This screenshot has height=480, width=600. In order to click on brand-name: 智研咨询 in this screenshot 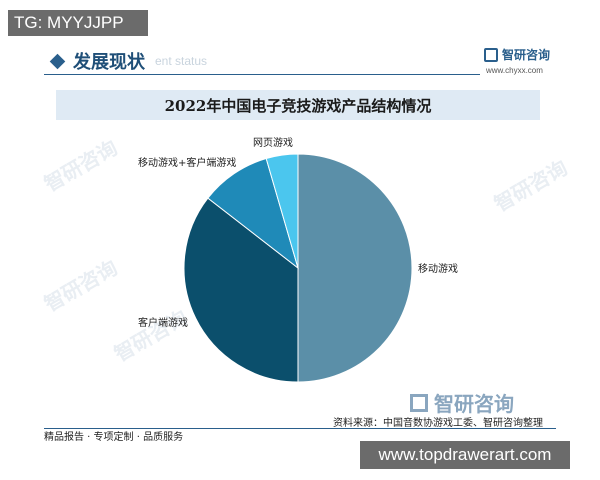, I will do `click(526, 55)`.